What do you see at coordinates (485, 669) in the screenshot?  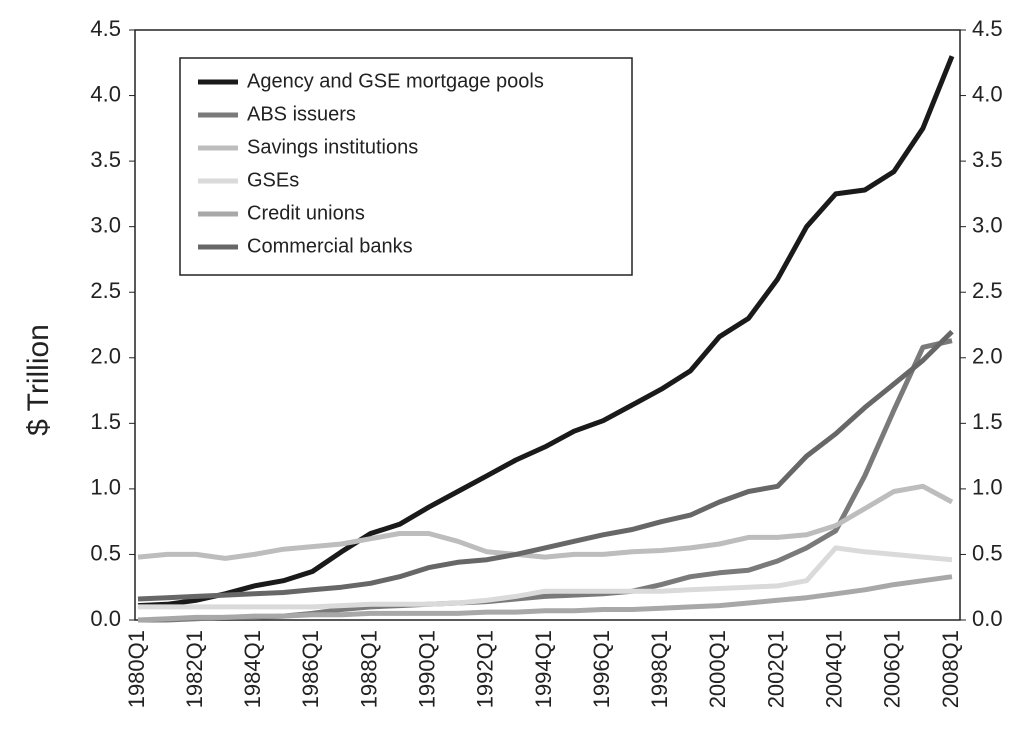 I see `x-tick-label: 1992Q1` at bounding box center [485, 669].